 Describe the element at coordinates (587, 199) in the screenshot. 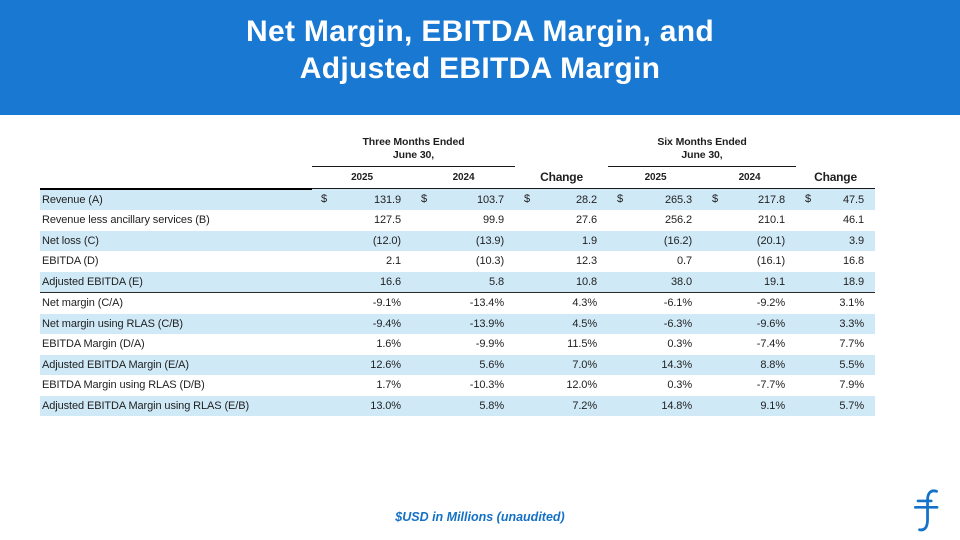

I see `cell-value: 28.2` at that location.